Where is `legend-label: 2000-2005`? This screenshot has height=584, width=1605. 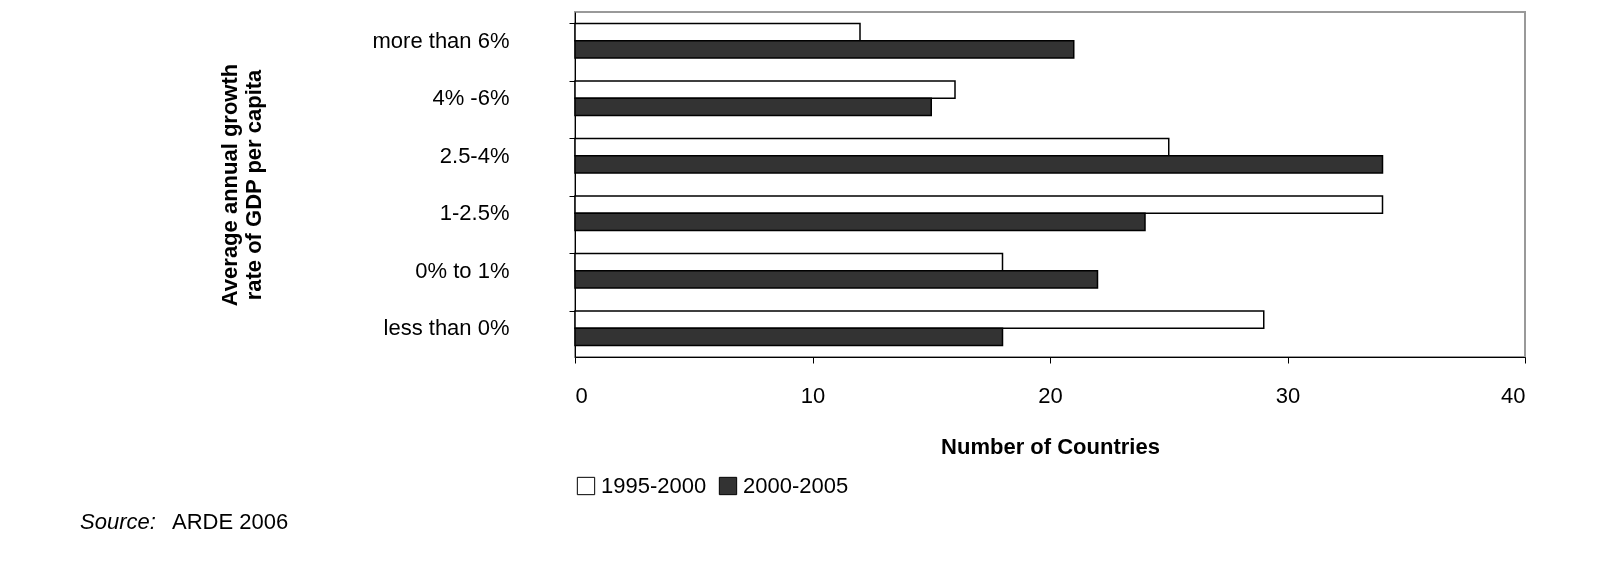 legend-label: 2000-2005 is located at coordinates (796, 485).